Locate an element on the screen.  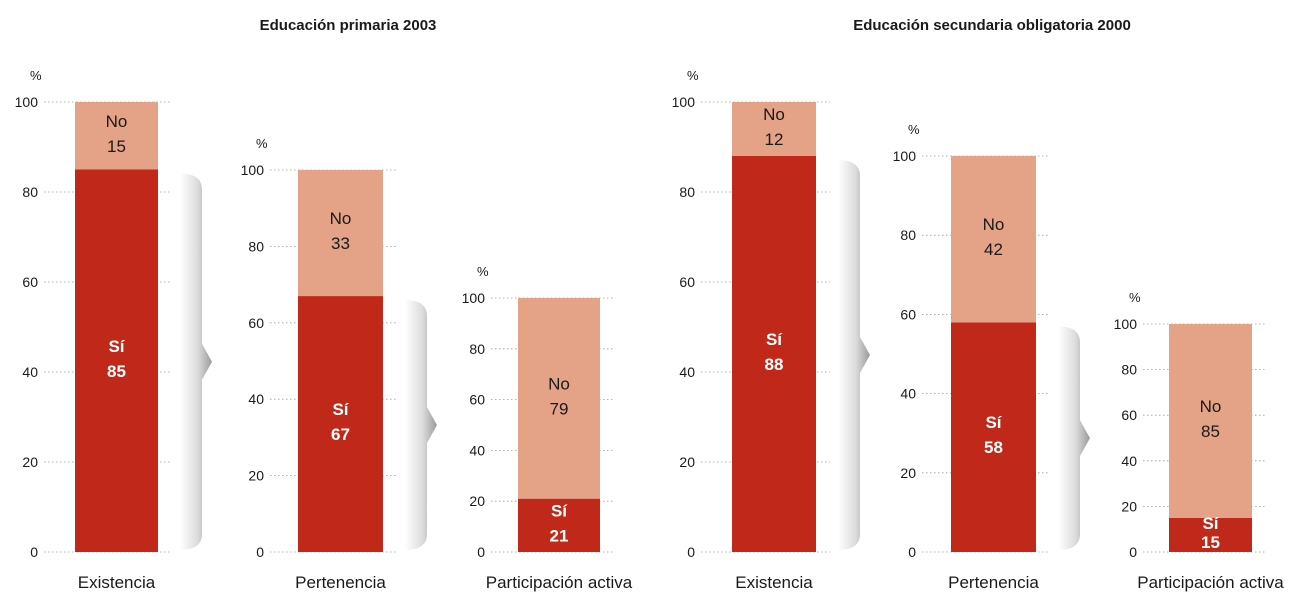
segment-value-label: 12 is located at coordinates (774, 139).